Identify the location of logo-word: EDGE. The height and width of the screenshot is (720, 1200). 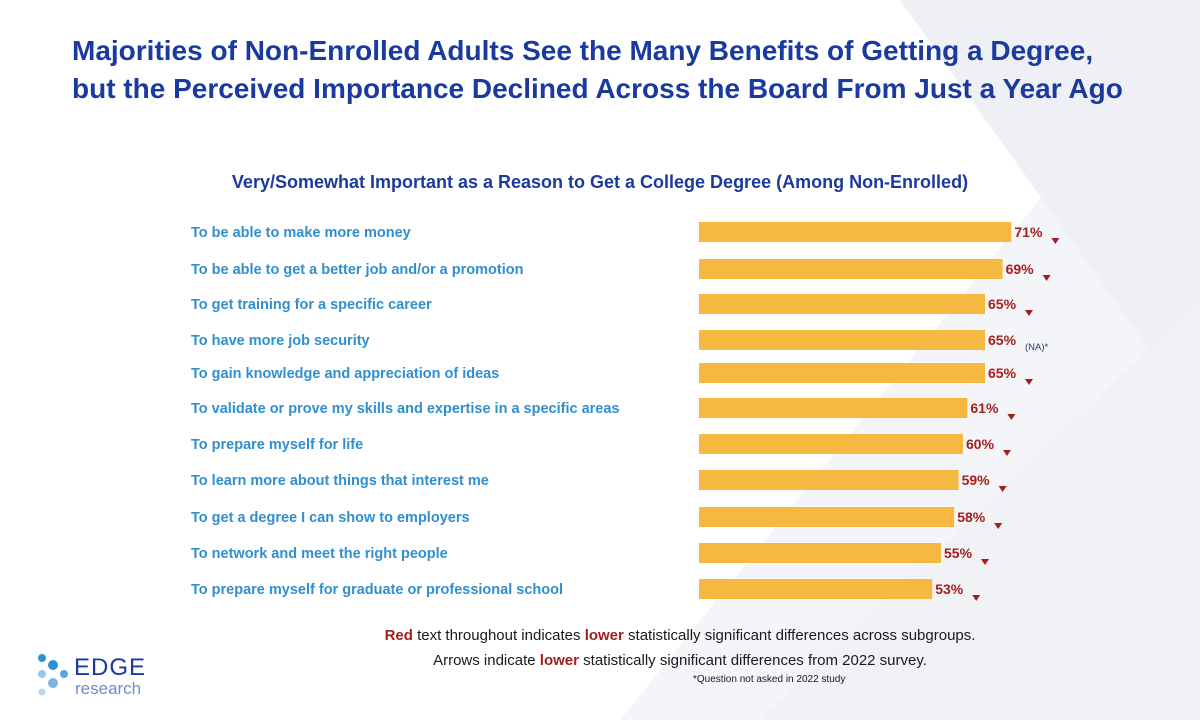
(110, 667).